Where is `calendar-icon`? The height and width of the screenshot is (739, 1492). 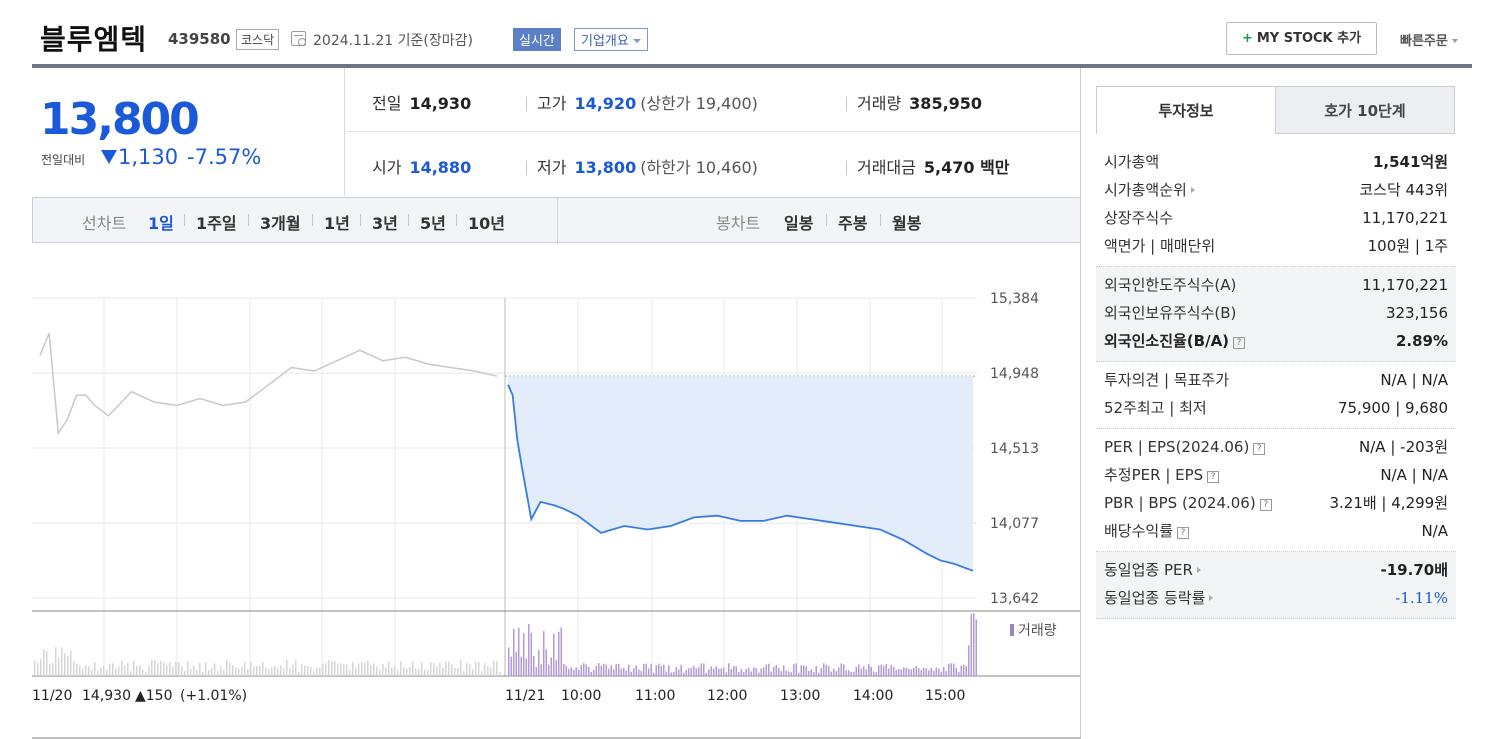 calendar-icon is located at coordinates (298, 38).